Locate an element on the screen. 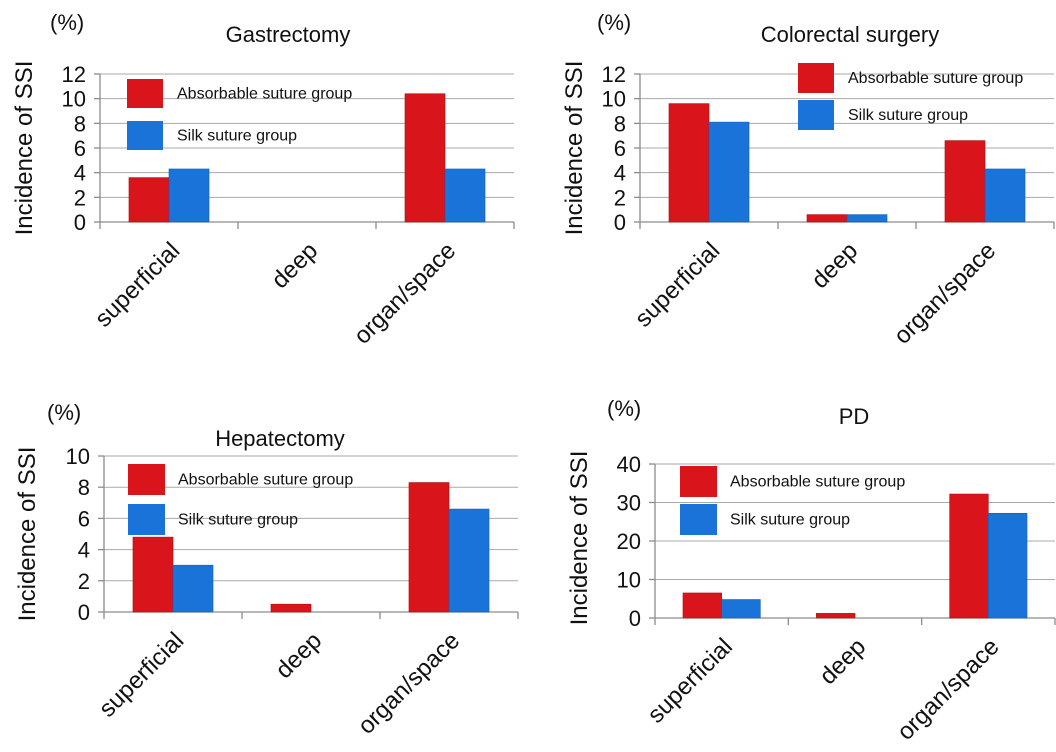 The image size is (1056, 752). chart-title: Gastrectomy is located at coordinates (288, 34).